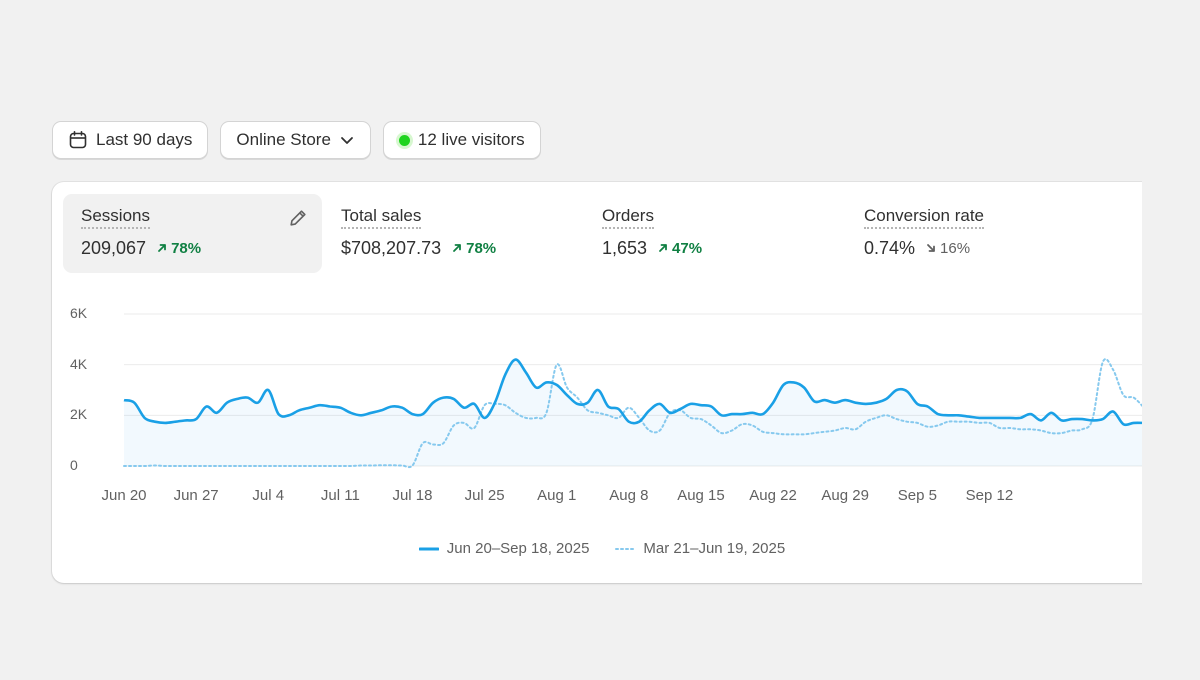 This screenshot has width=1200, height=680. Describe the element at coordinates (347, 140) in the screenshot. I see `chevron-down-icon` at that location.